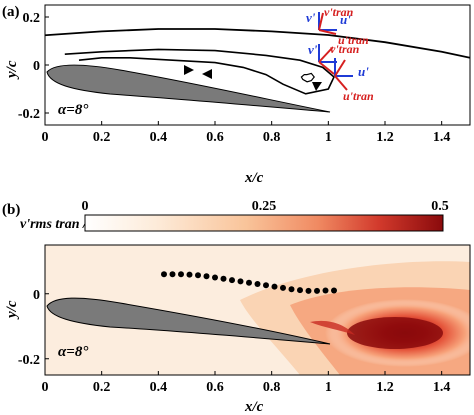  What do you see at coordinates (254, 178) in the screenshot?
I see `panel-a-xlabel: x/c` at bounding box center [254, 178].